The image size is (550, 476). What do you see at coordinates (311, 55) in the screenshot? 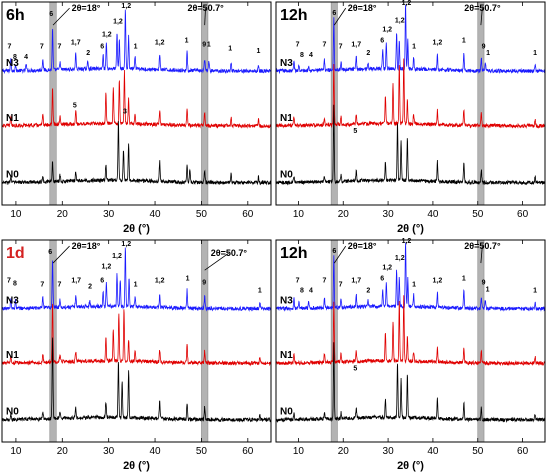
I see `peak-label: 4` at bounding box center [311, 55].